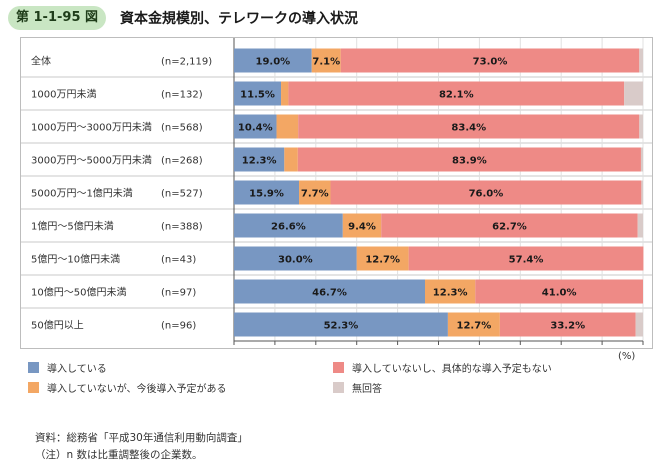 This screenshot has width=663, height=471. I want to click on category-label: 1億円～5億円未満, so click(72, 226).